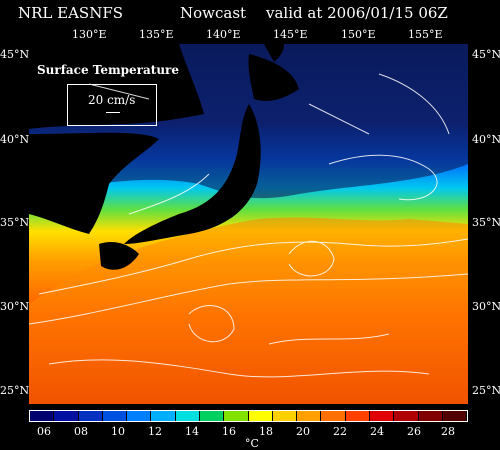  Describe the element at coordinates (81, 431) in the screenshot. I see `colorbar-label: 08` at that location.